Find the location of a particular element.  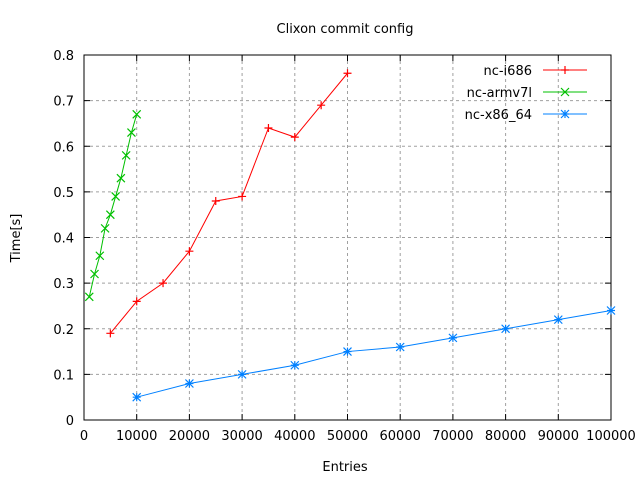

x-tick-label: 60000 is located at coordinates (400, 436).